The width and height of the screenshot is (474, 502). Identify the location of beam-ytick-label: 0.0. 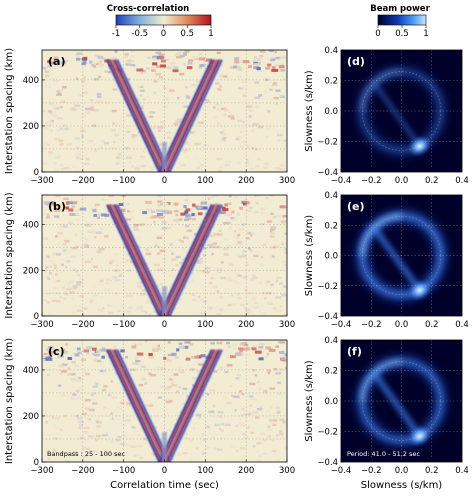
(331, 257).